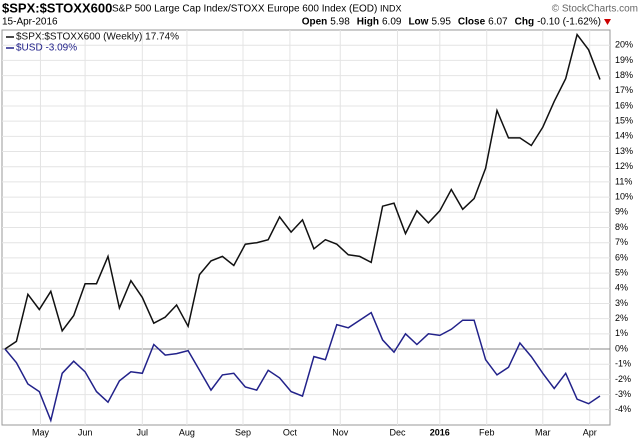 This screenshot has width=640, height=441. What do you see at coordinates (57, 7) in the screenshot?
I see `chart-title: $SPX:$STOXX600` at bounding box center [57, 7].